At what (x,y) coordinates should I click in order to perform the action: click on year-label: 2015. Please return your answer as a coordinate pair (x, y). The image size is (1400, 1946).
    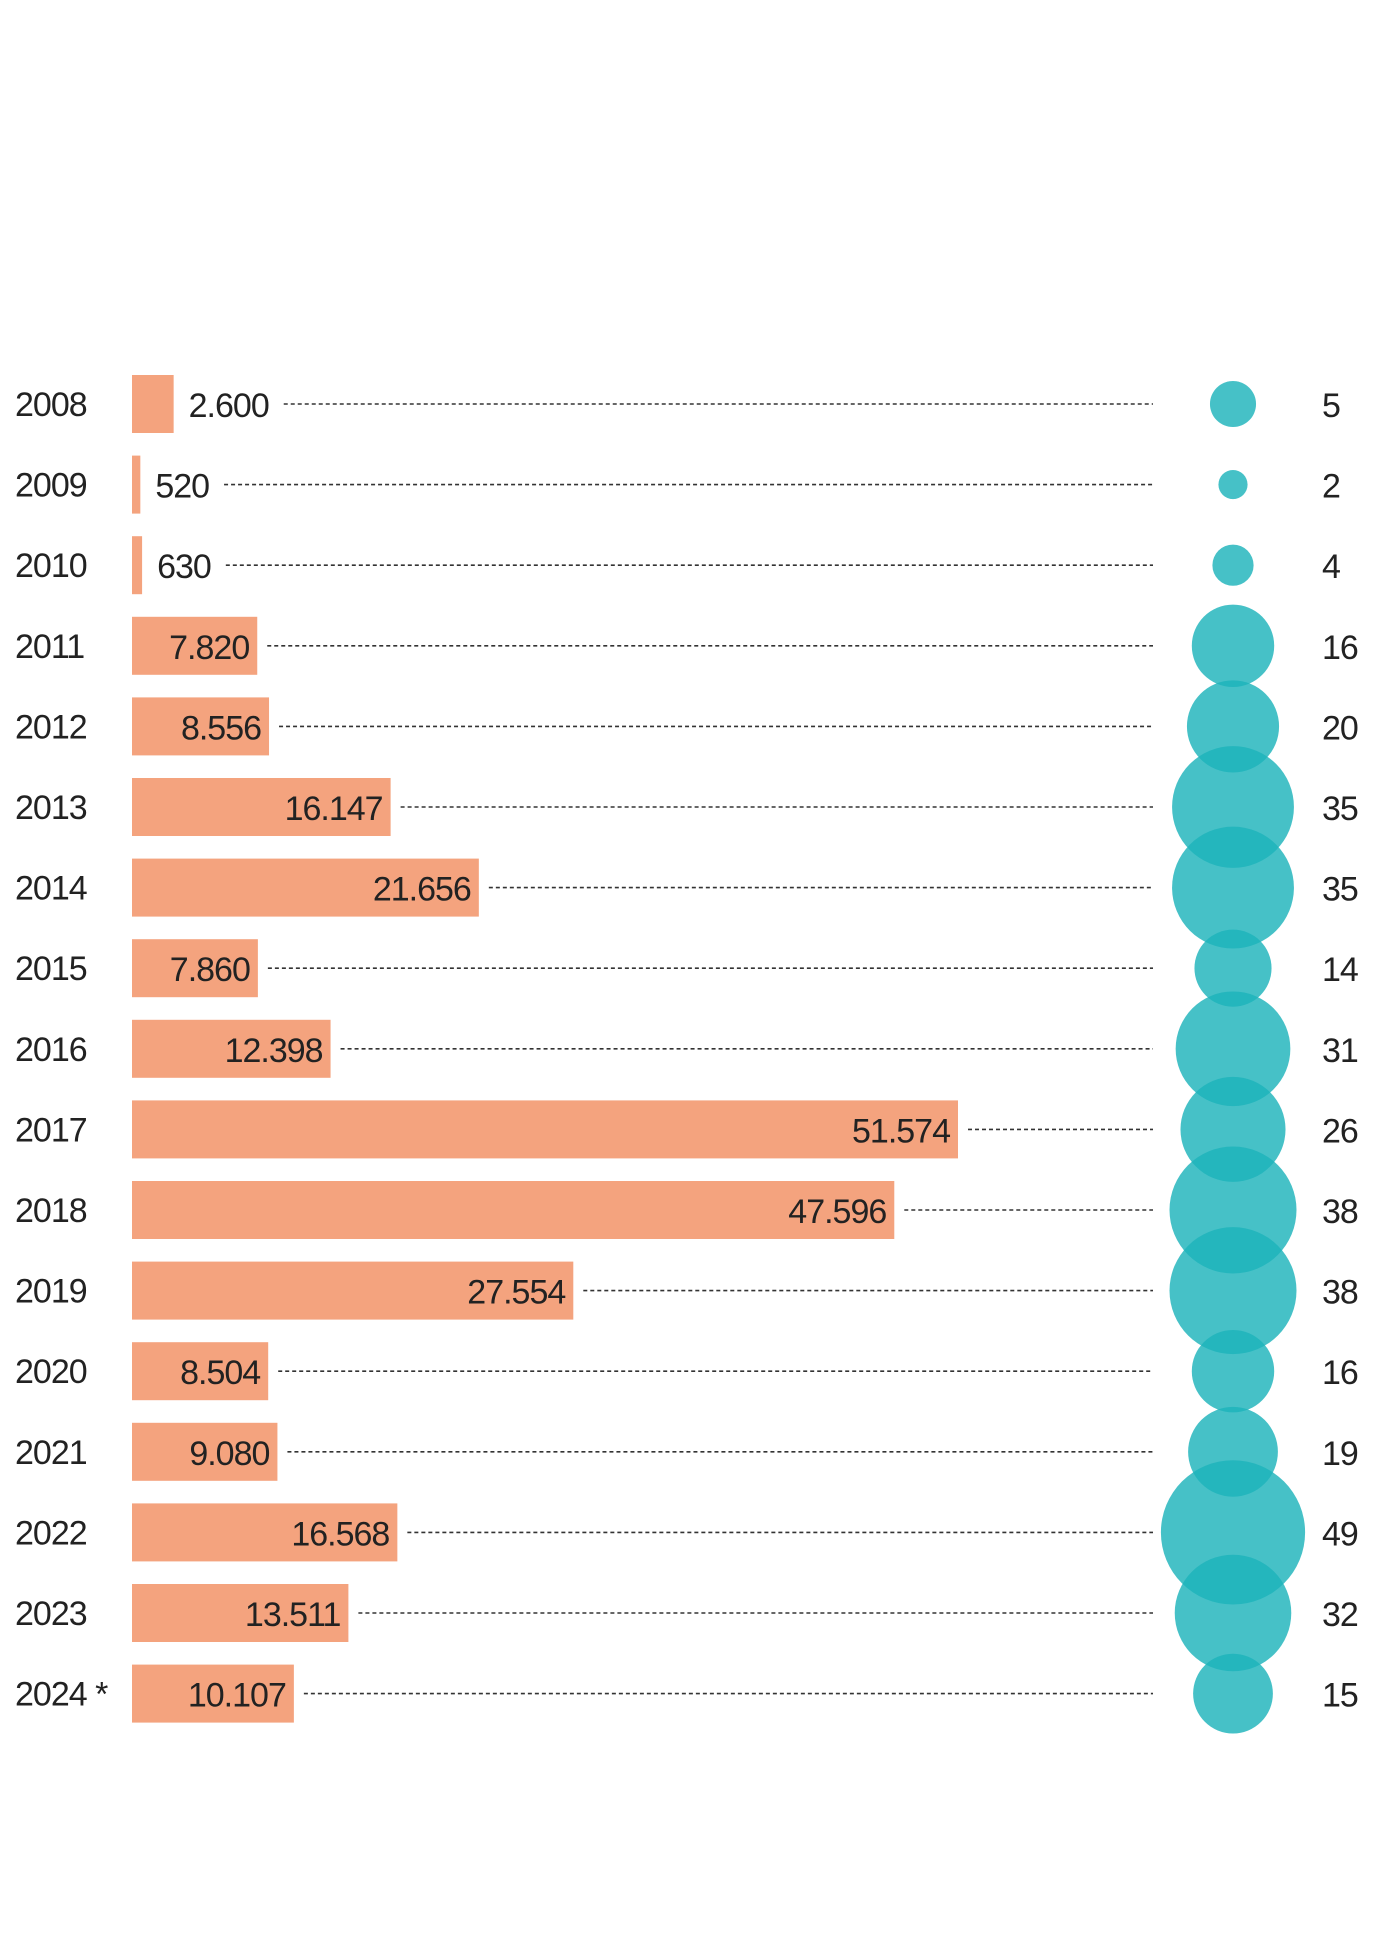
    Looking at the image, I should click on (51, 969).